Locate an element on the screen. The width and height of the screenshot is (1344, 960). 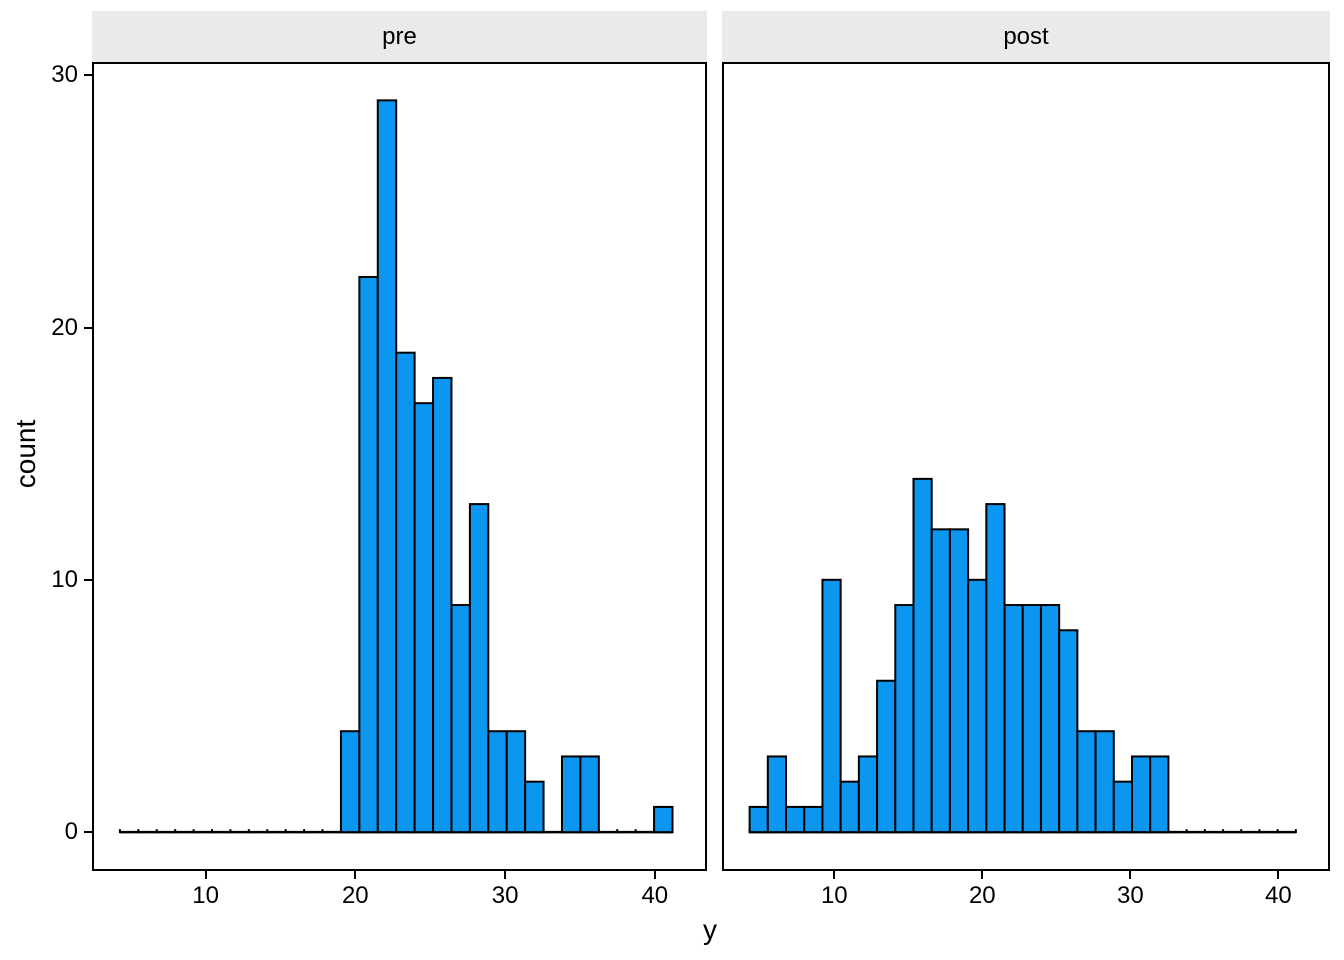
facet-strip-label-pre: pre is located at coordinates (399, 36).